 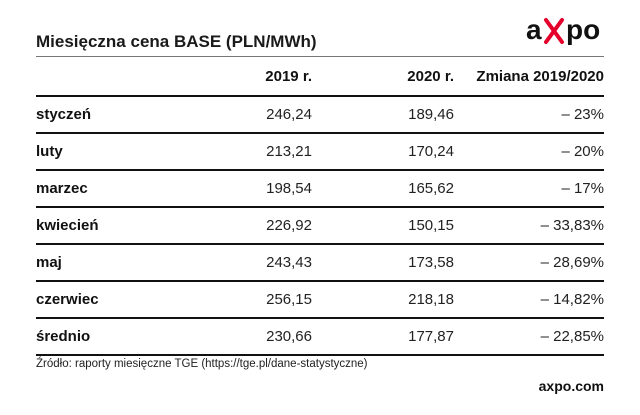 I want to click on table-row: styczeń 246,24 189,46 – 23%, so click(x=320, y=115).